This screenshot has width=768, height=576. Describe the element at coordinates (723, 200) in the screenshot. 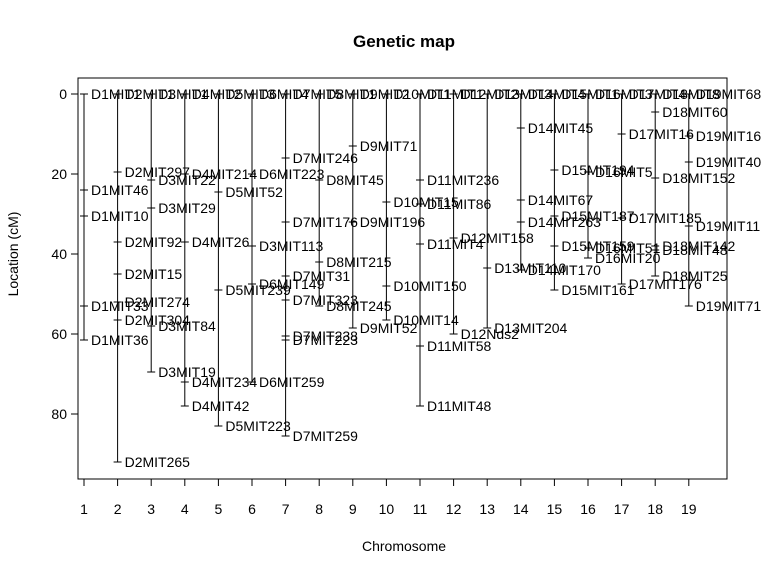

I see `chromosome-19: D19MIT68 D19MIT16 D19MIT40 D19MIT11 D19MIT71` at that location.